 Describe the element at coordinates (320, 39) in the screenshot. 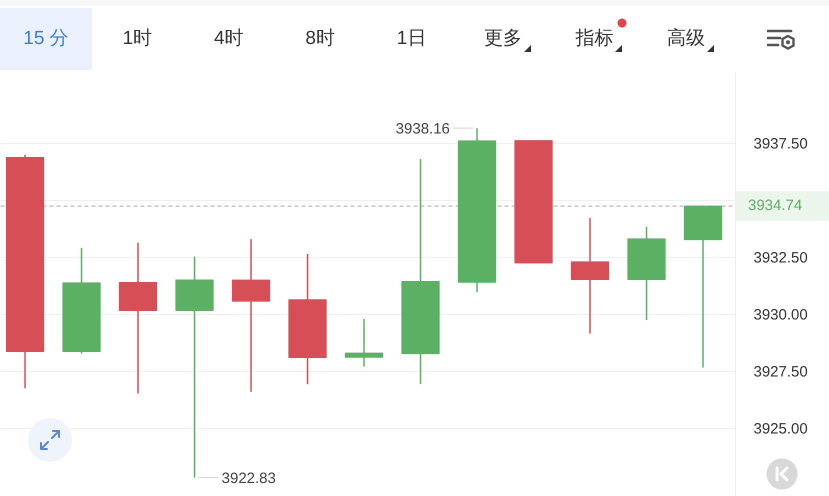

I see `tab-label: 8时` at that location.